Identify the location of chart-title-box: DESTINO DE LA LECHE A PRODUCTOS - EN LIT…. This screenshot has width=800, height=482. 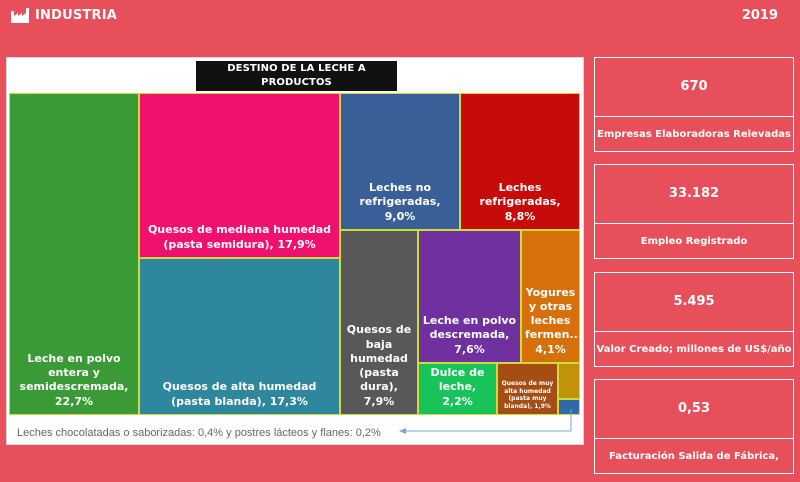
(296, 81).